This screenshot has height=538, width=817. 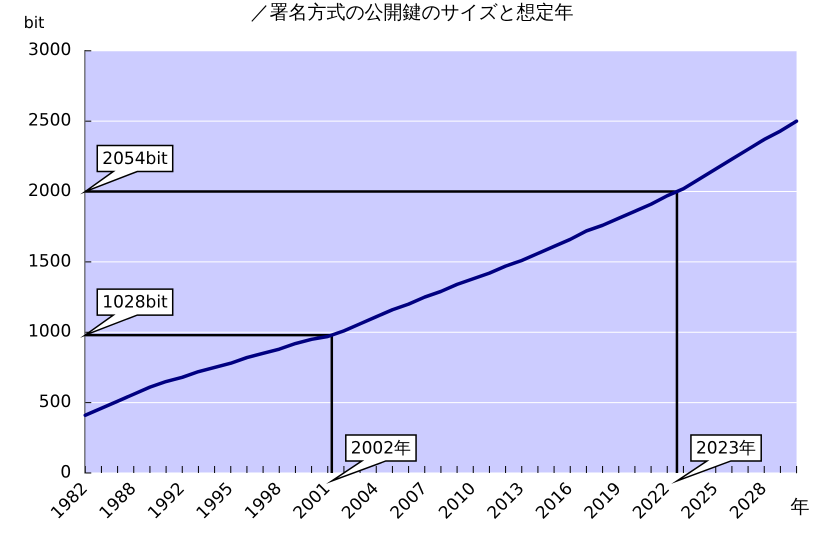 What do you see at coordinates (55, 402) in the screenshot?
I see `y-tick-label: 500` at bounding box center [55, 402].